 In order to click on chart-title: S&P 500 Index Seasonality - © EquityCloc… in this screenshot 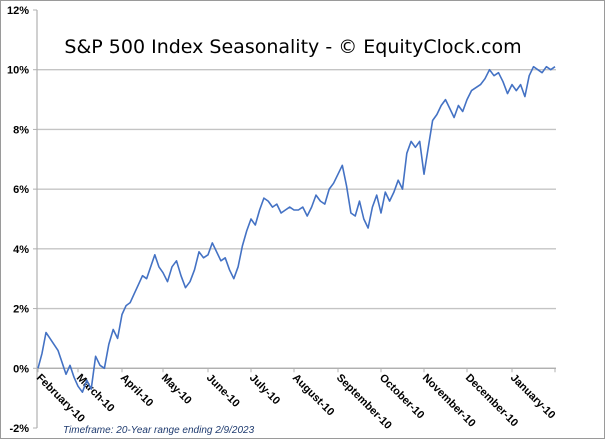, I will do `click(292, 47)`.